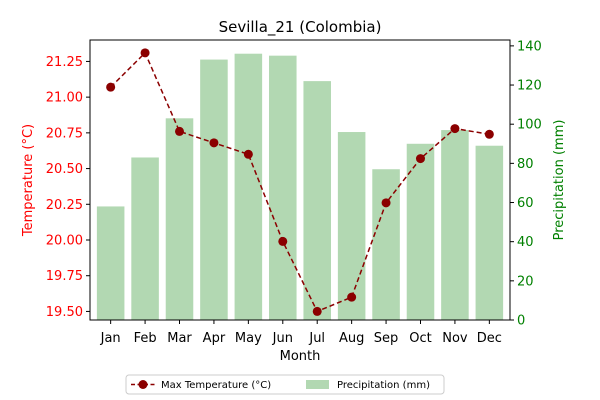 This screenshot has width=600, height=400. Describe the element at coordinates (110, 263) in the screenshot. I see `precipitation-bar-jan` at that location.